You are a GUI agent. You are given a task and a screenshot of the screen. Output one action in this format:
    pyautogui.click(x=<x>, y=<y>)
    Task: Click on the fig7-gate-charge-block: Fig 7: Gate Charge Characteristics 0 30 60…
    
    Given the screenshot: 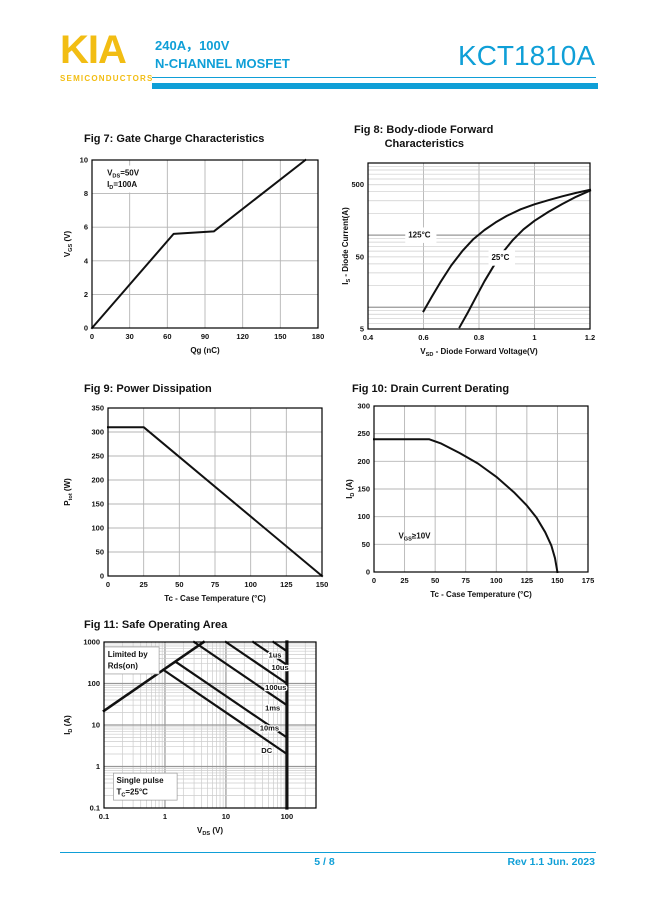 What is the action you would take?
    pyautogui.click(x=196, y=255)
    